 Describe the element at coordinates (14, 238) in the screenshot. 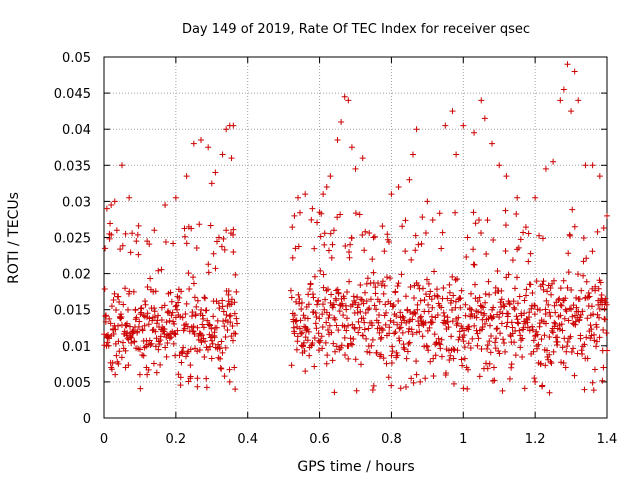

I see `y-axis-title: ROTI / TECUs` at that location.